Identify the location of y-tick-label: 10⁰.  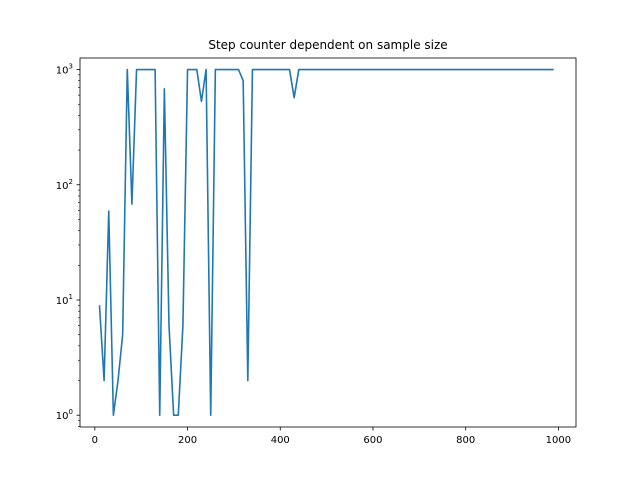
(64, 415).